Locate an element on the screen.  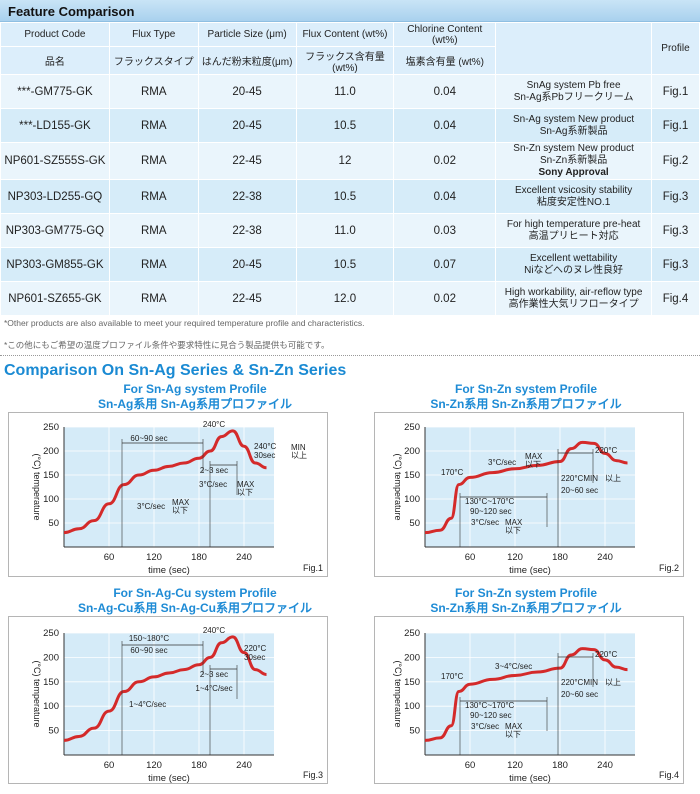
chart-annotation: 3~4°C/sec is located at coordinates (513, 666).